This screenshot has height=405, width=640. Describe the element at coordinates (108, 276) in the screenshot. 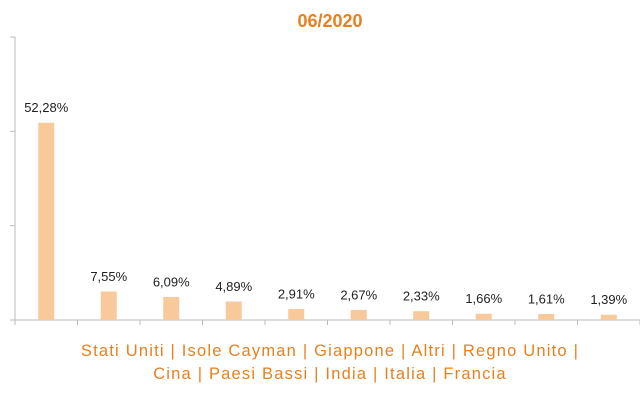

I see `data-label: 7,55%` at that location.